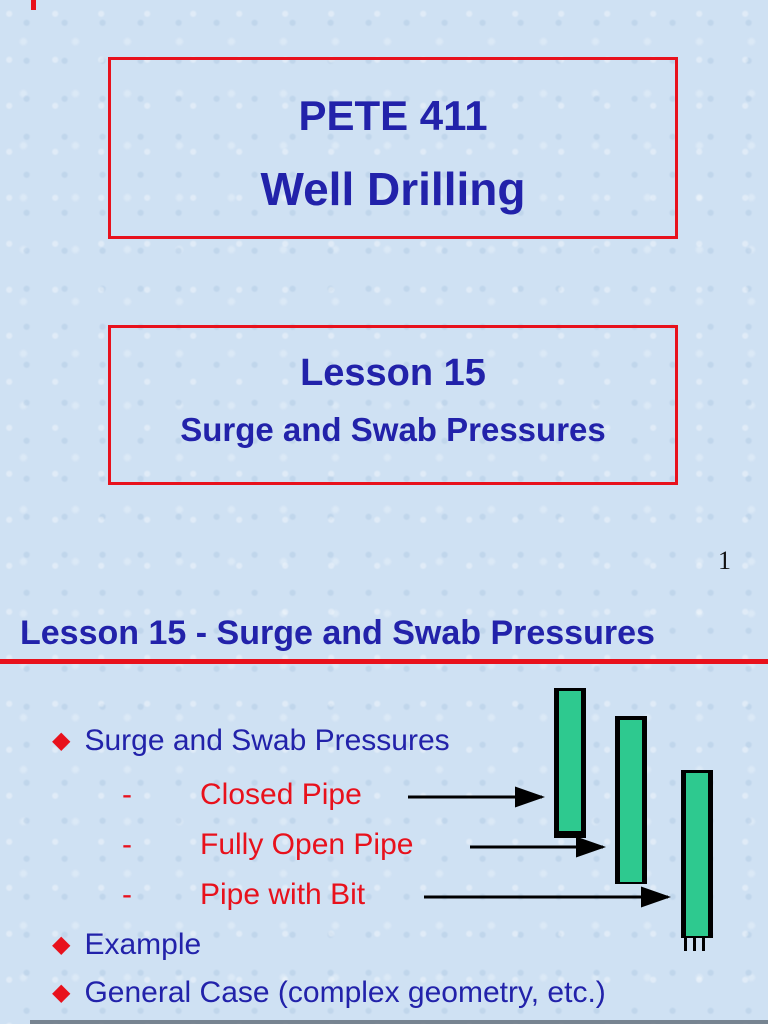  What do you see at coordinates (33, 5) in the screenshot?
I see `previous-page-border-fragment` at bounding box center [33, 5].